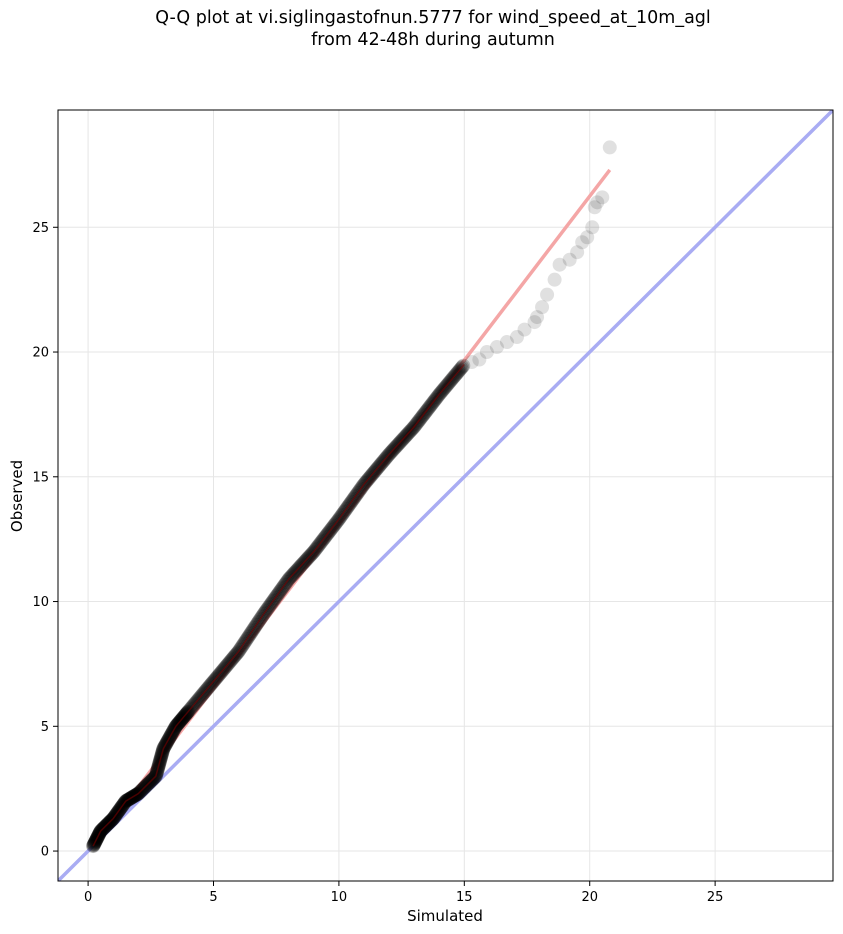  I want to click on x-tick-label: 20, so click(589, 897).